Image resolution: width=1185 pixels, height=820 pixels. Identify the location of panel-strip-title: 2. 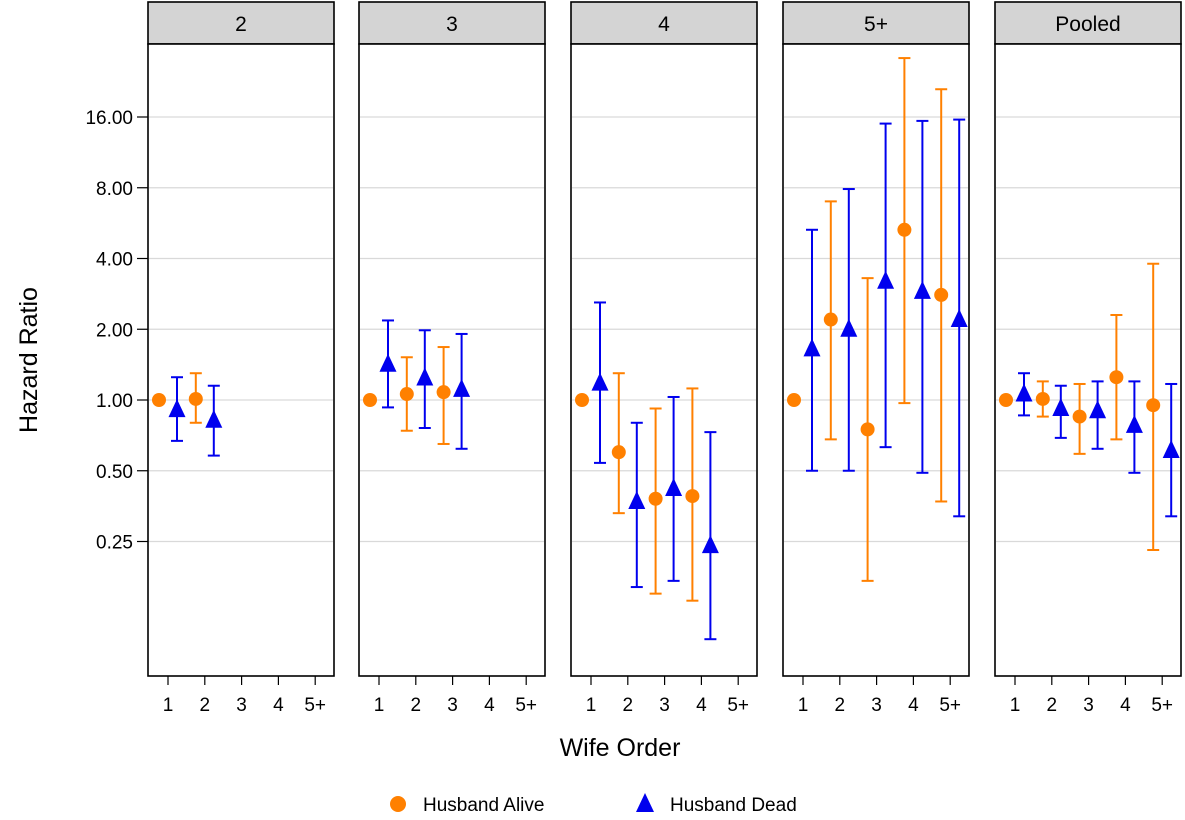
(241, 24).